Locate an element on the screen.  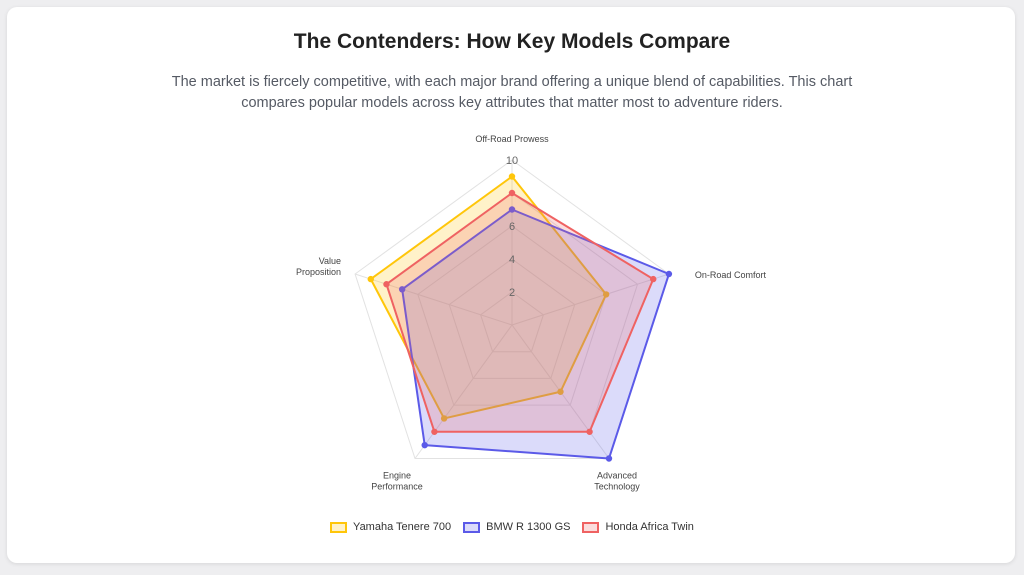
axis-label: Value is located at coordinates (330, 261).